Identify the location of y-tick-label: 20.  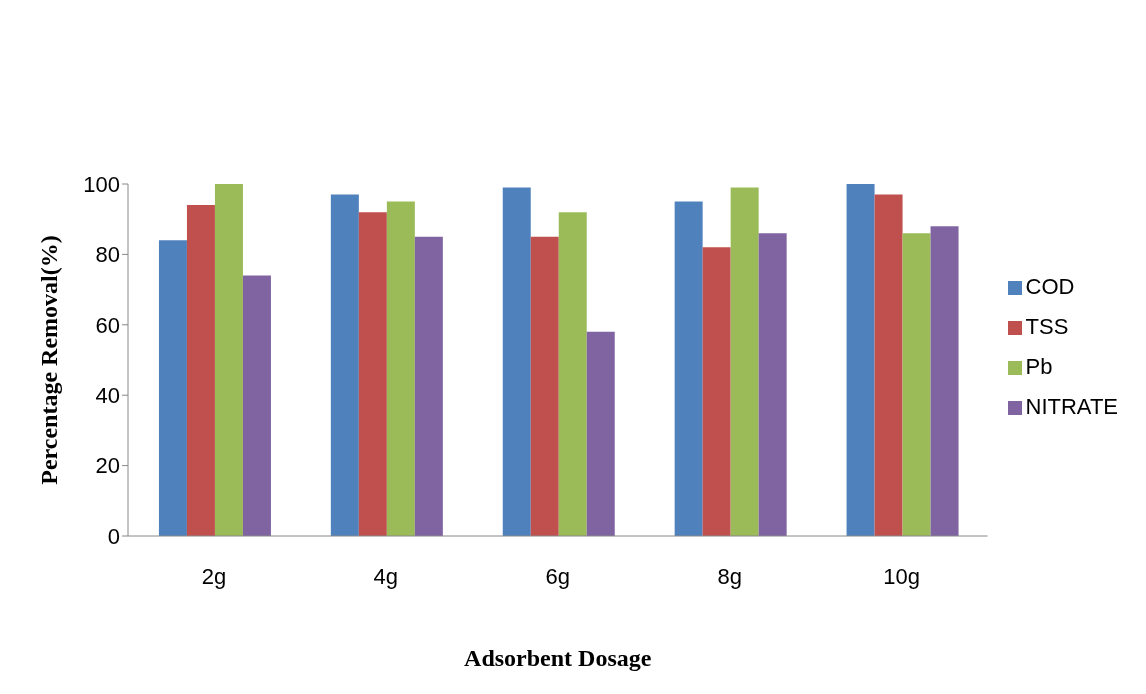
(107, 466).